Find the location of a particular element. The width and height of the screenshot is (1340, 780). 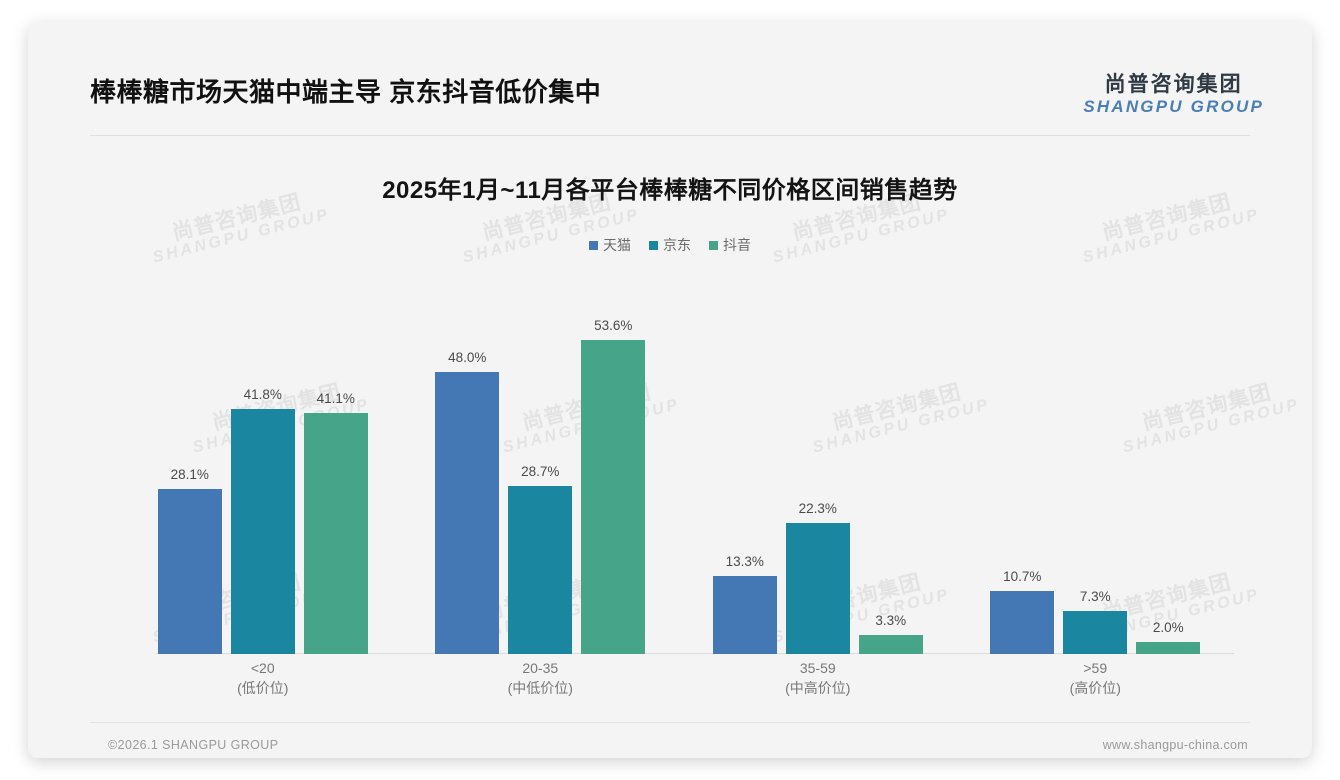

x-axis-label-main: <20 is located at coordinates (262, 668).